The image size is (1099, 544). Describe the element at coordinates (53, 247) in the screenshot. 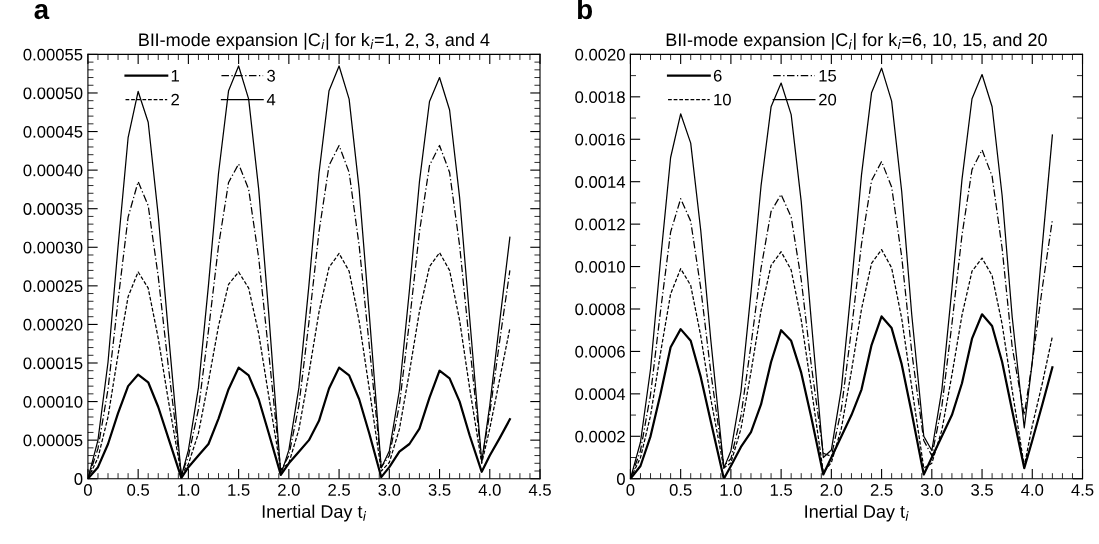

I see `y-tick-label: 0.00030` at that location.